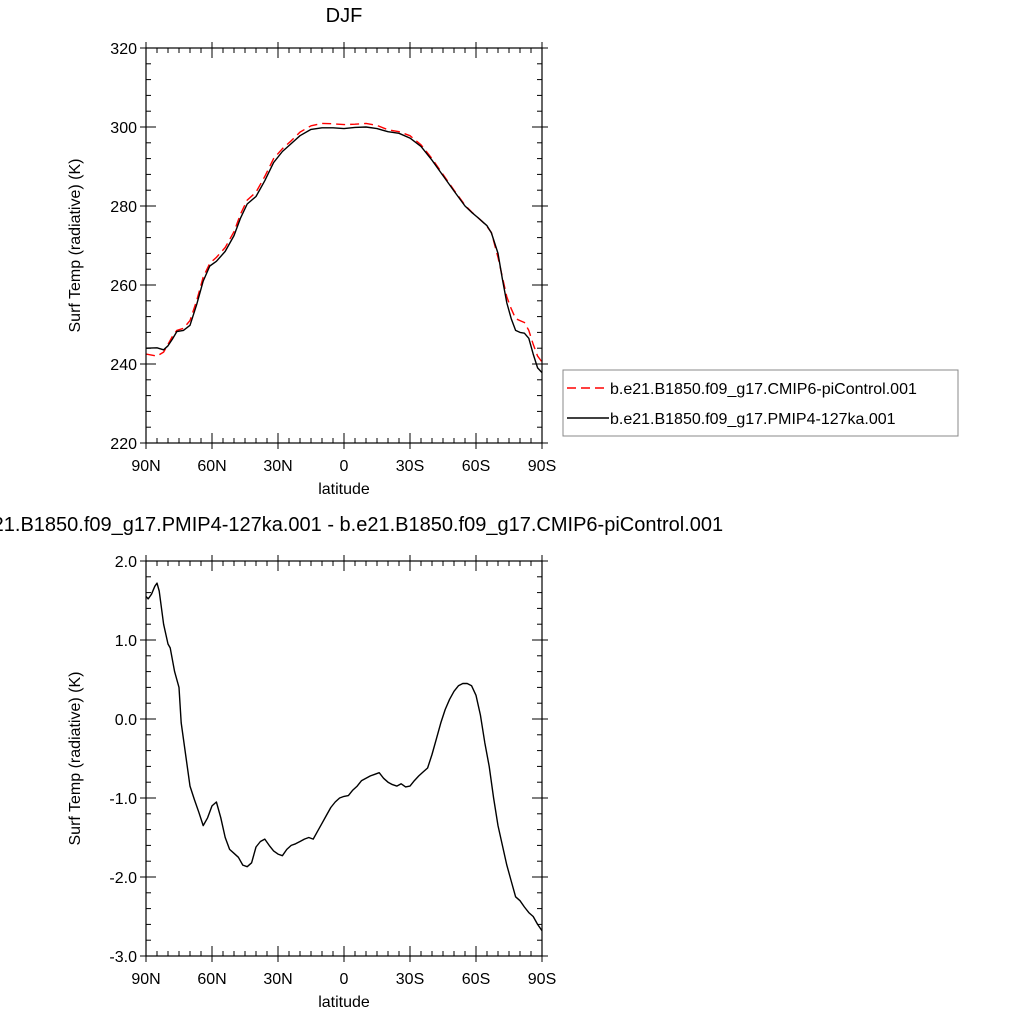  Describe the element at coordinates (123, 49) in the screenshot. I see `y-tick-label: 320` at that location.